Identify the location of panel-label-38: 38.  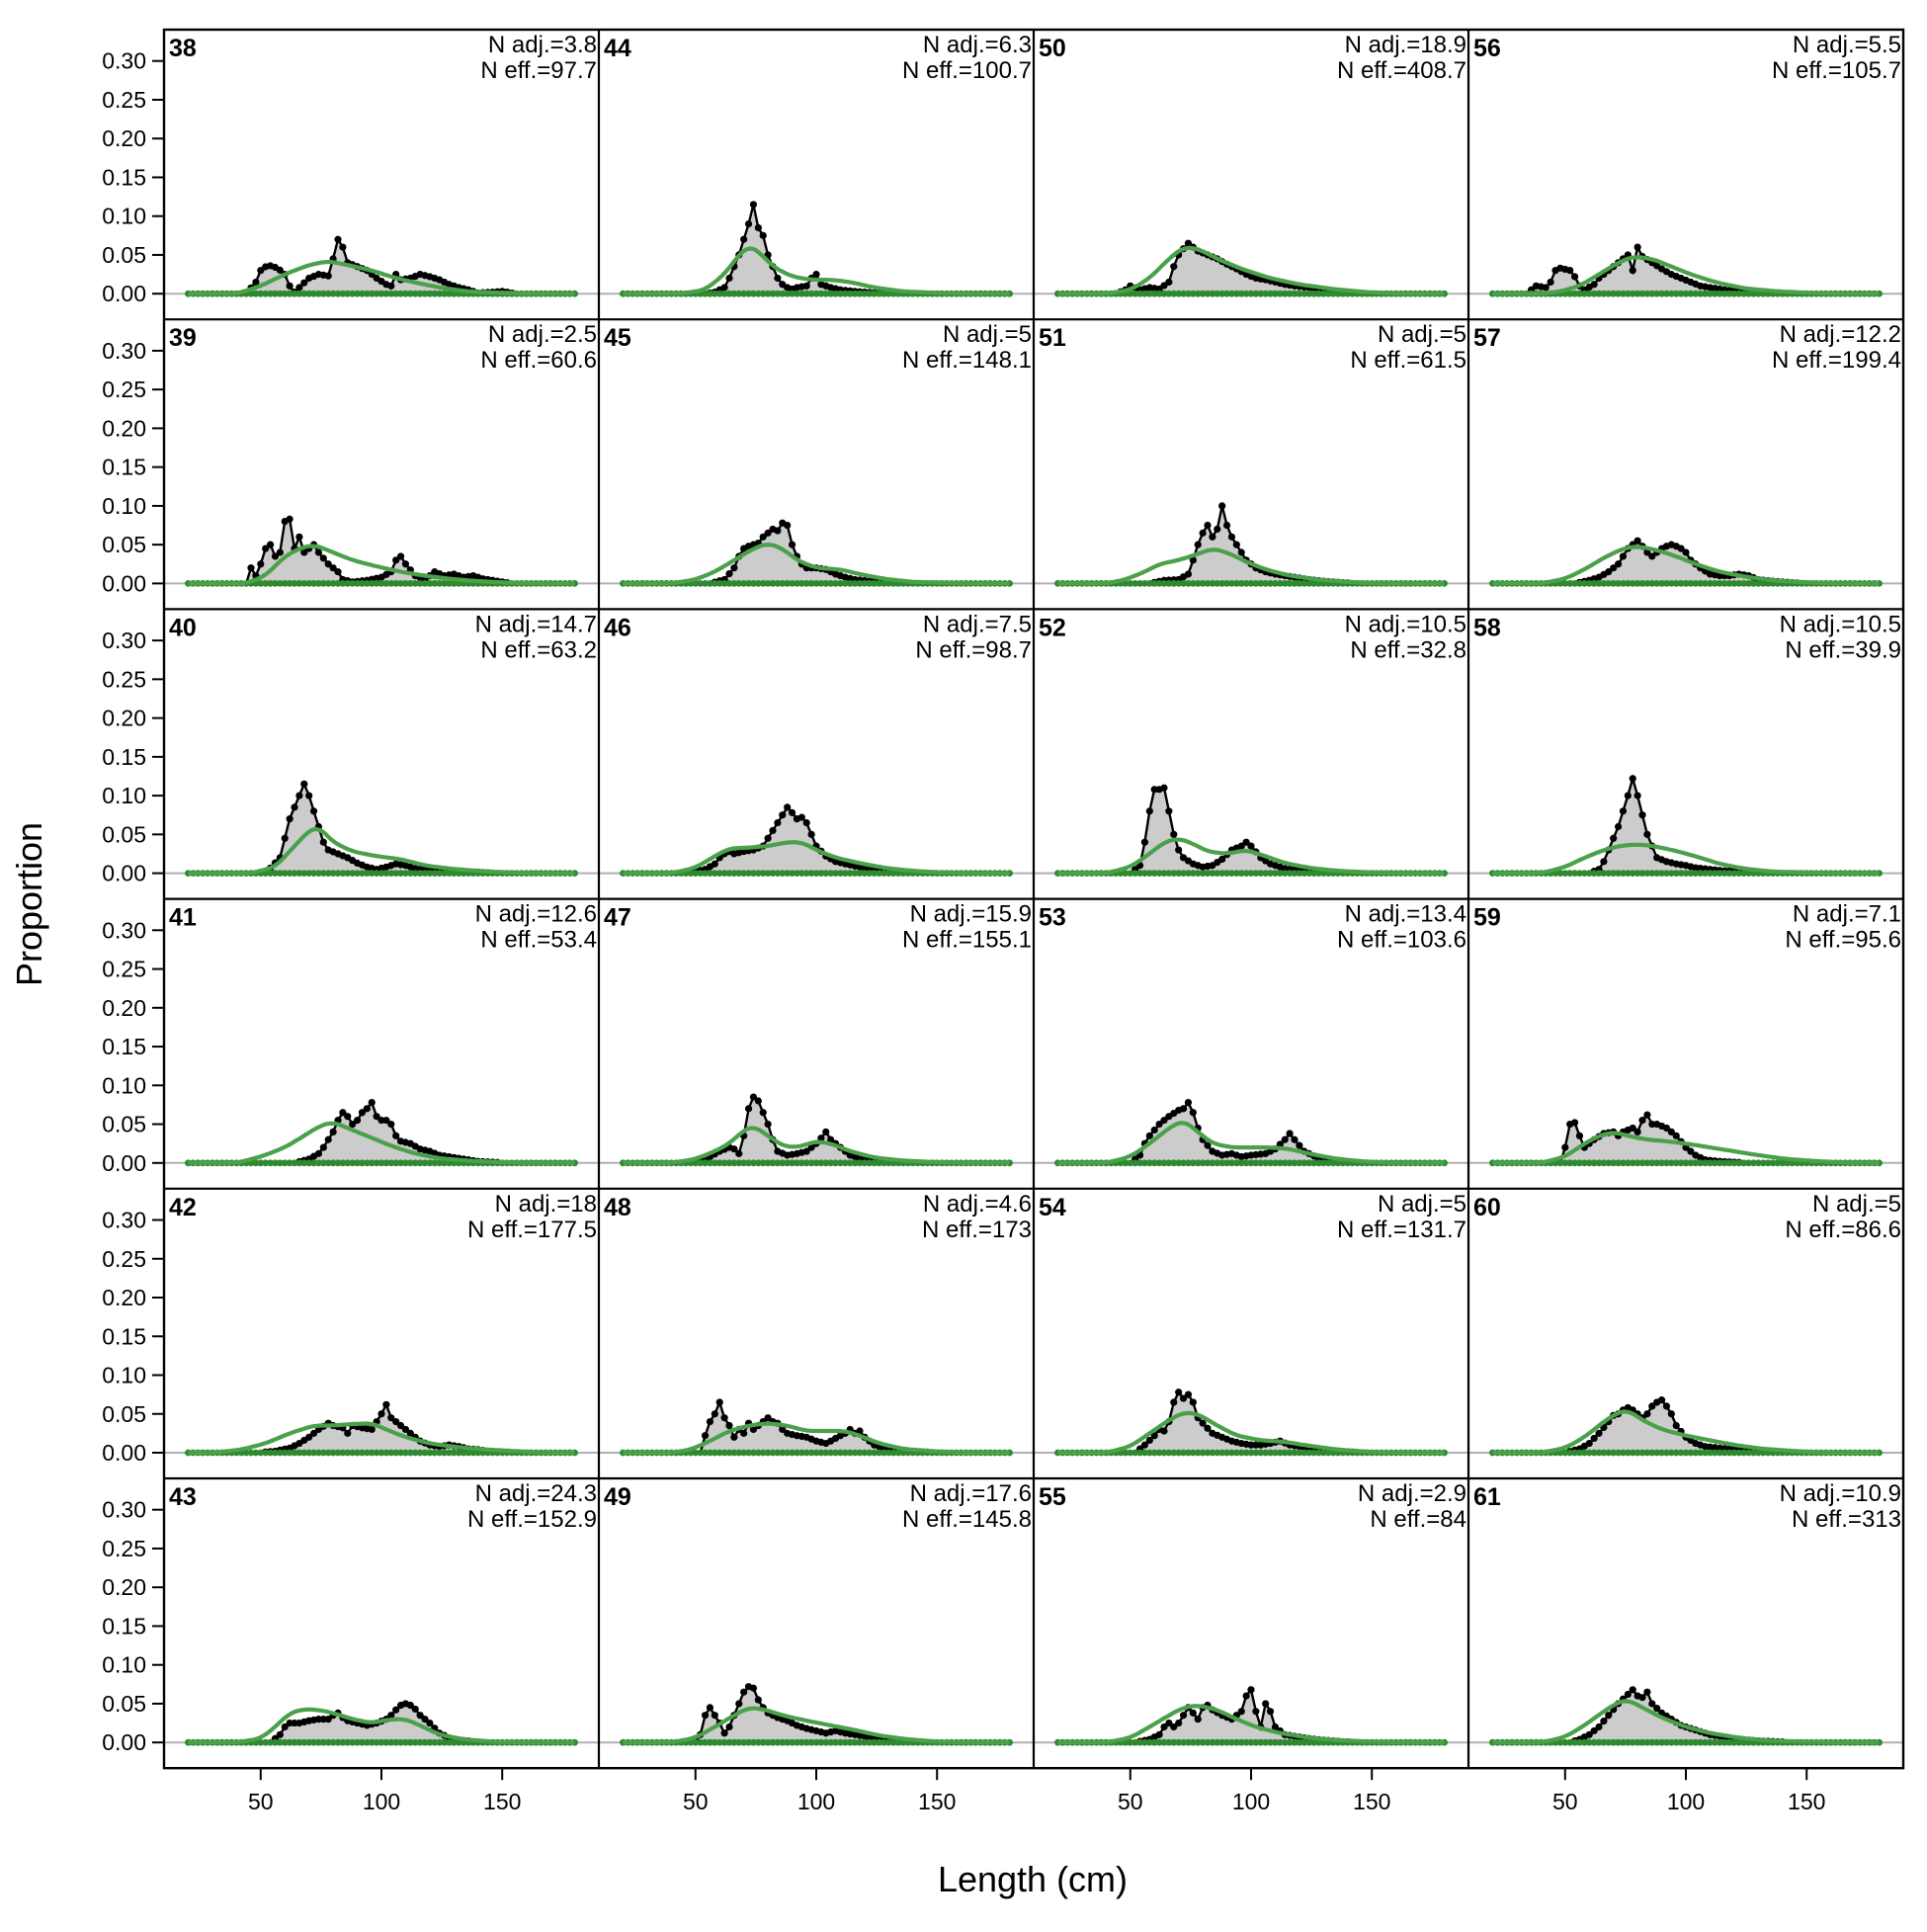
(183, 48).